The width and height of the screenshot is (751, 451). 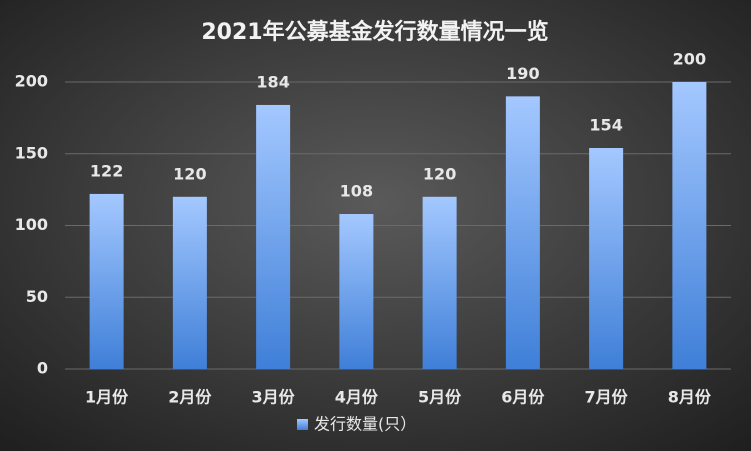 I want to click on x-tick-label: 7月份, so click(x=607, y=397).